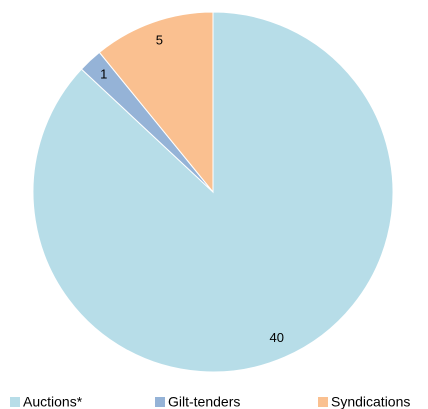 Image resolution: width=428 pixels, height=409 pixels. Describe the element at coordinates (204, 401) in the screenshot. I see `legend-label: Gilt-tenders` at that location.